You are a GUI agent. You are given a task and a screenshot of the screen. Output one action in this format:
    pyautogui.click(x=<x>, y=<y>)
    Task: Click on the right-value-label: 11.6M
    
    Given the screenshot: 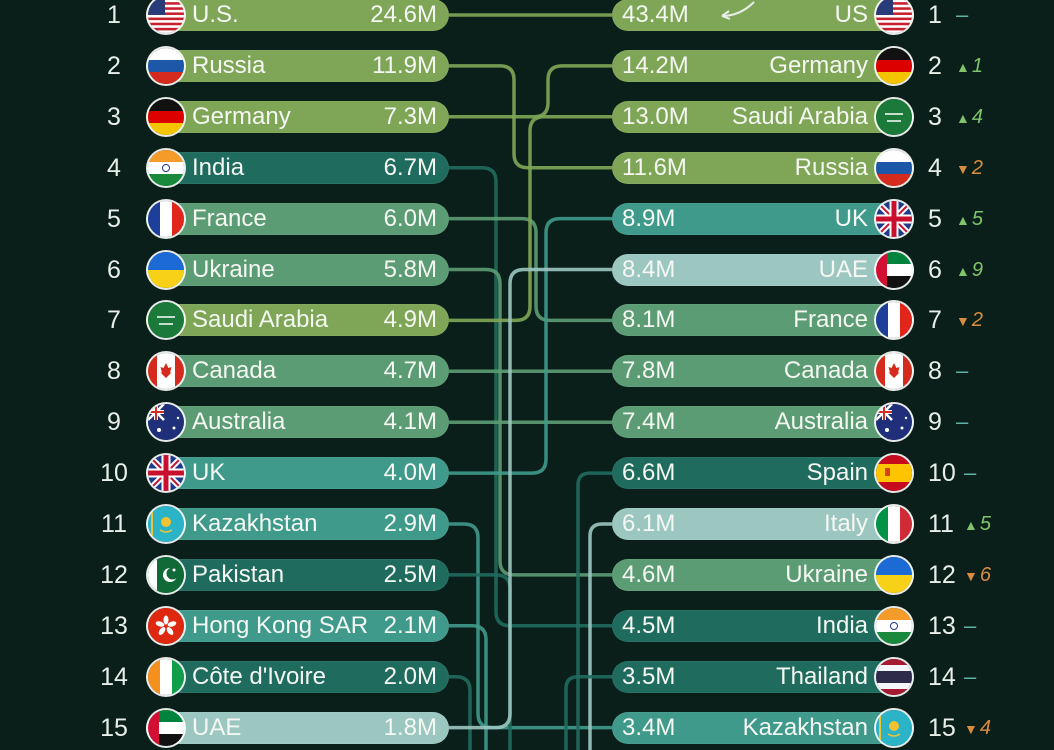 What is the action you would take?
    pyautogui.click(x=654, y=167)
    